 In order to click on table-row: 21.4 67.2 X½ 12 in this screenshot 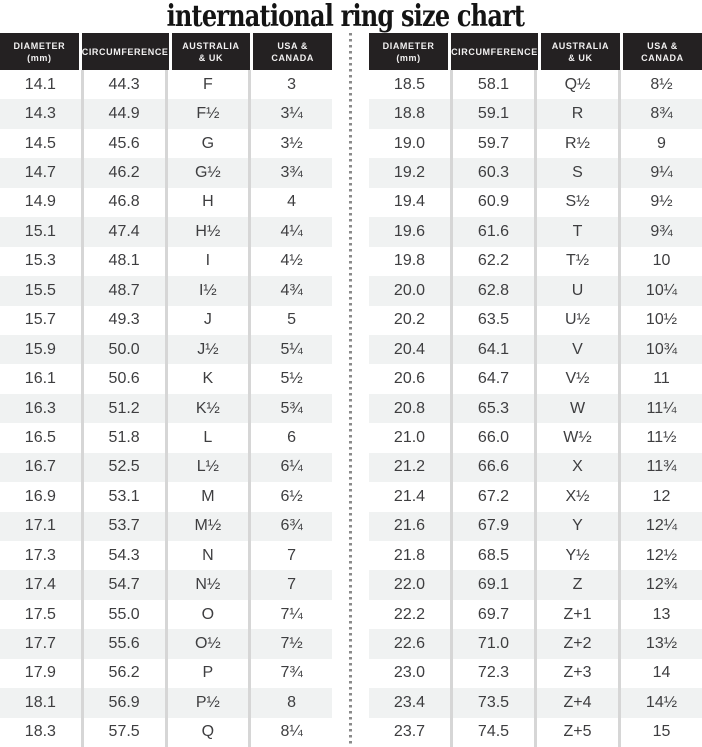, I will do `click(535, 497)`.